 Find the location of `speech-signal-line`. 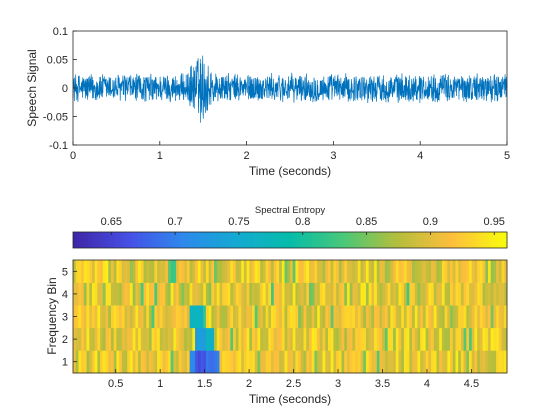

speech-signal-line is located at coordinates (290, 89).